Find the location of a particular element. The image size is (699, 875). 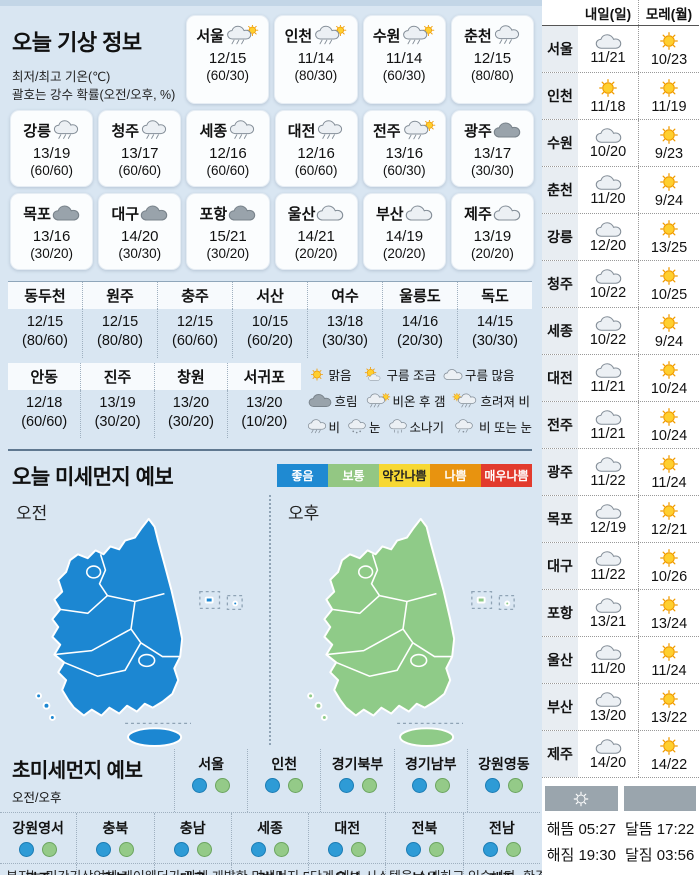

city-name: 청주 is located at coordinates (560, 284).